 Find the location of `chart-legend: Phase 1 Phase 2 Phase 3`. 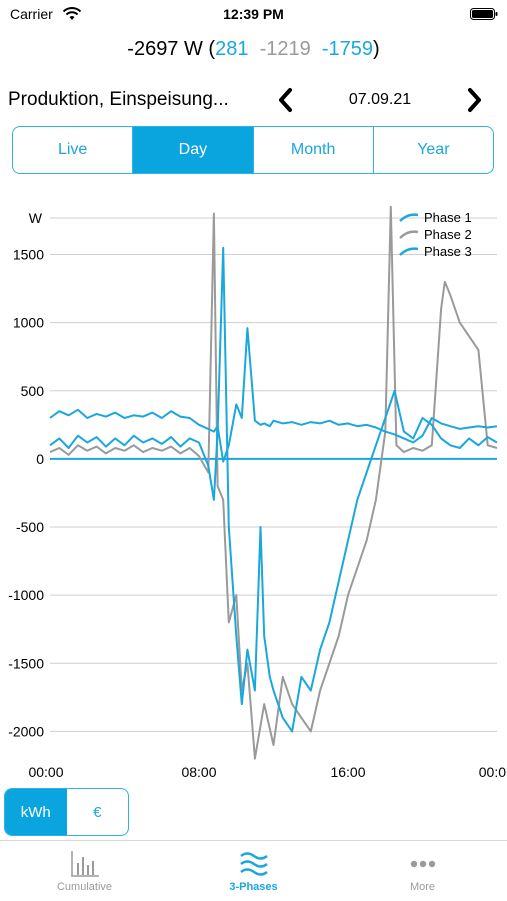

chart-legend: Phase 1 Phase 2 Phase 3 is located at coordinates (435, 234).